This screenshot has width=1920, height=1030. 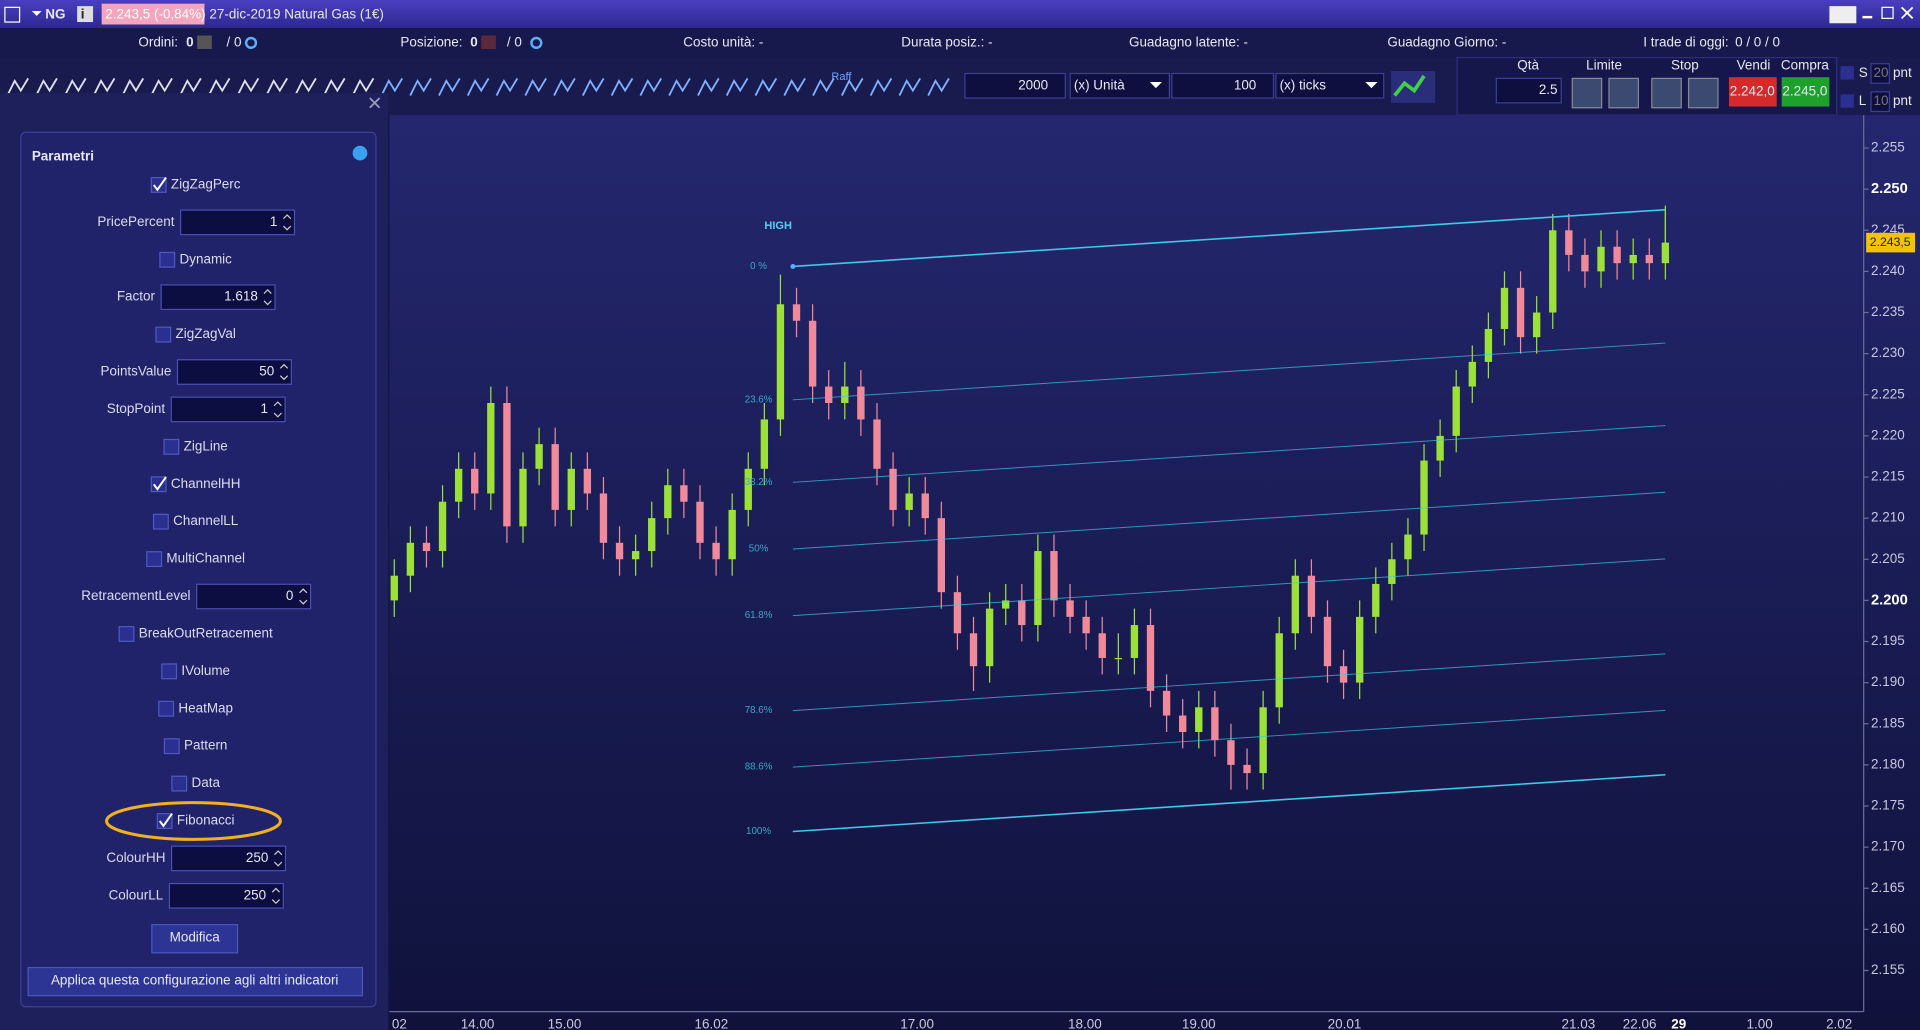 I want to click on l-checkbox, so click(x=1847, y=101).